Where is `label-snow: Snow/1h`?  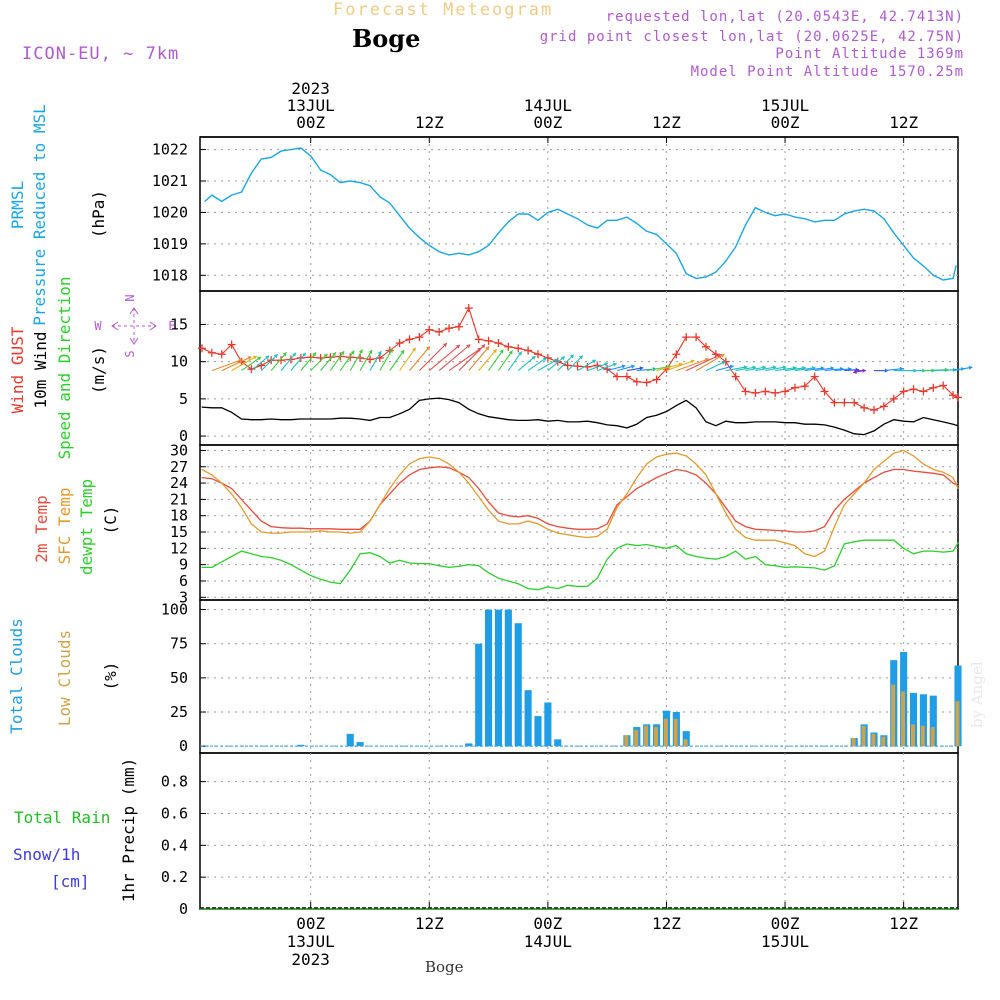 label-snow: Snow/1h is located at coordinates (46, 854).